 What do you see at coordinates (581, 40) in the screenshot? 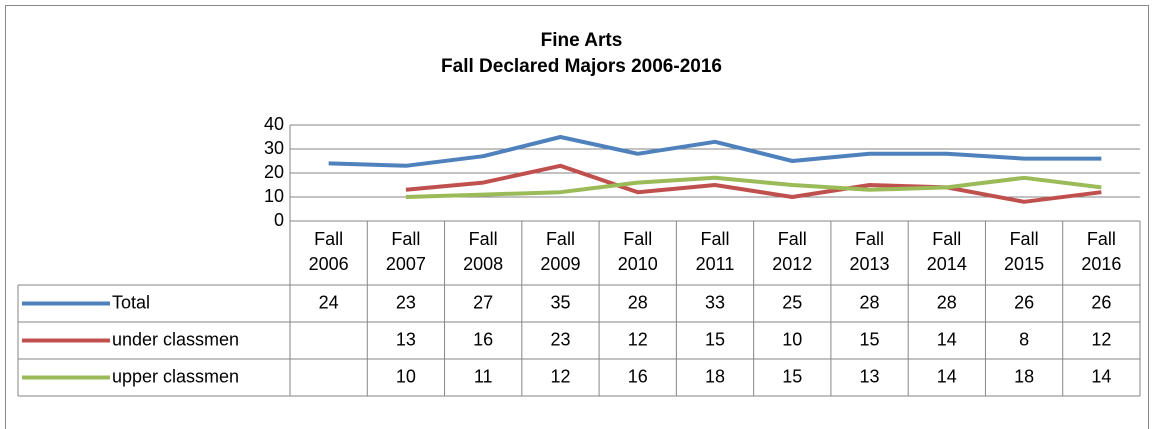
I see `chart-title: Fine Arts` at bounding box center [581, 40].